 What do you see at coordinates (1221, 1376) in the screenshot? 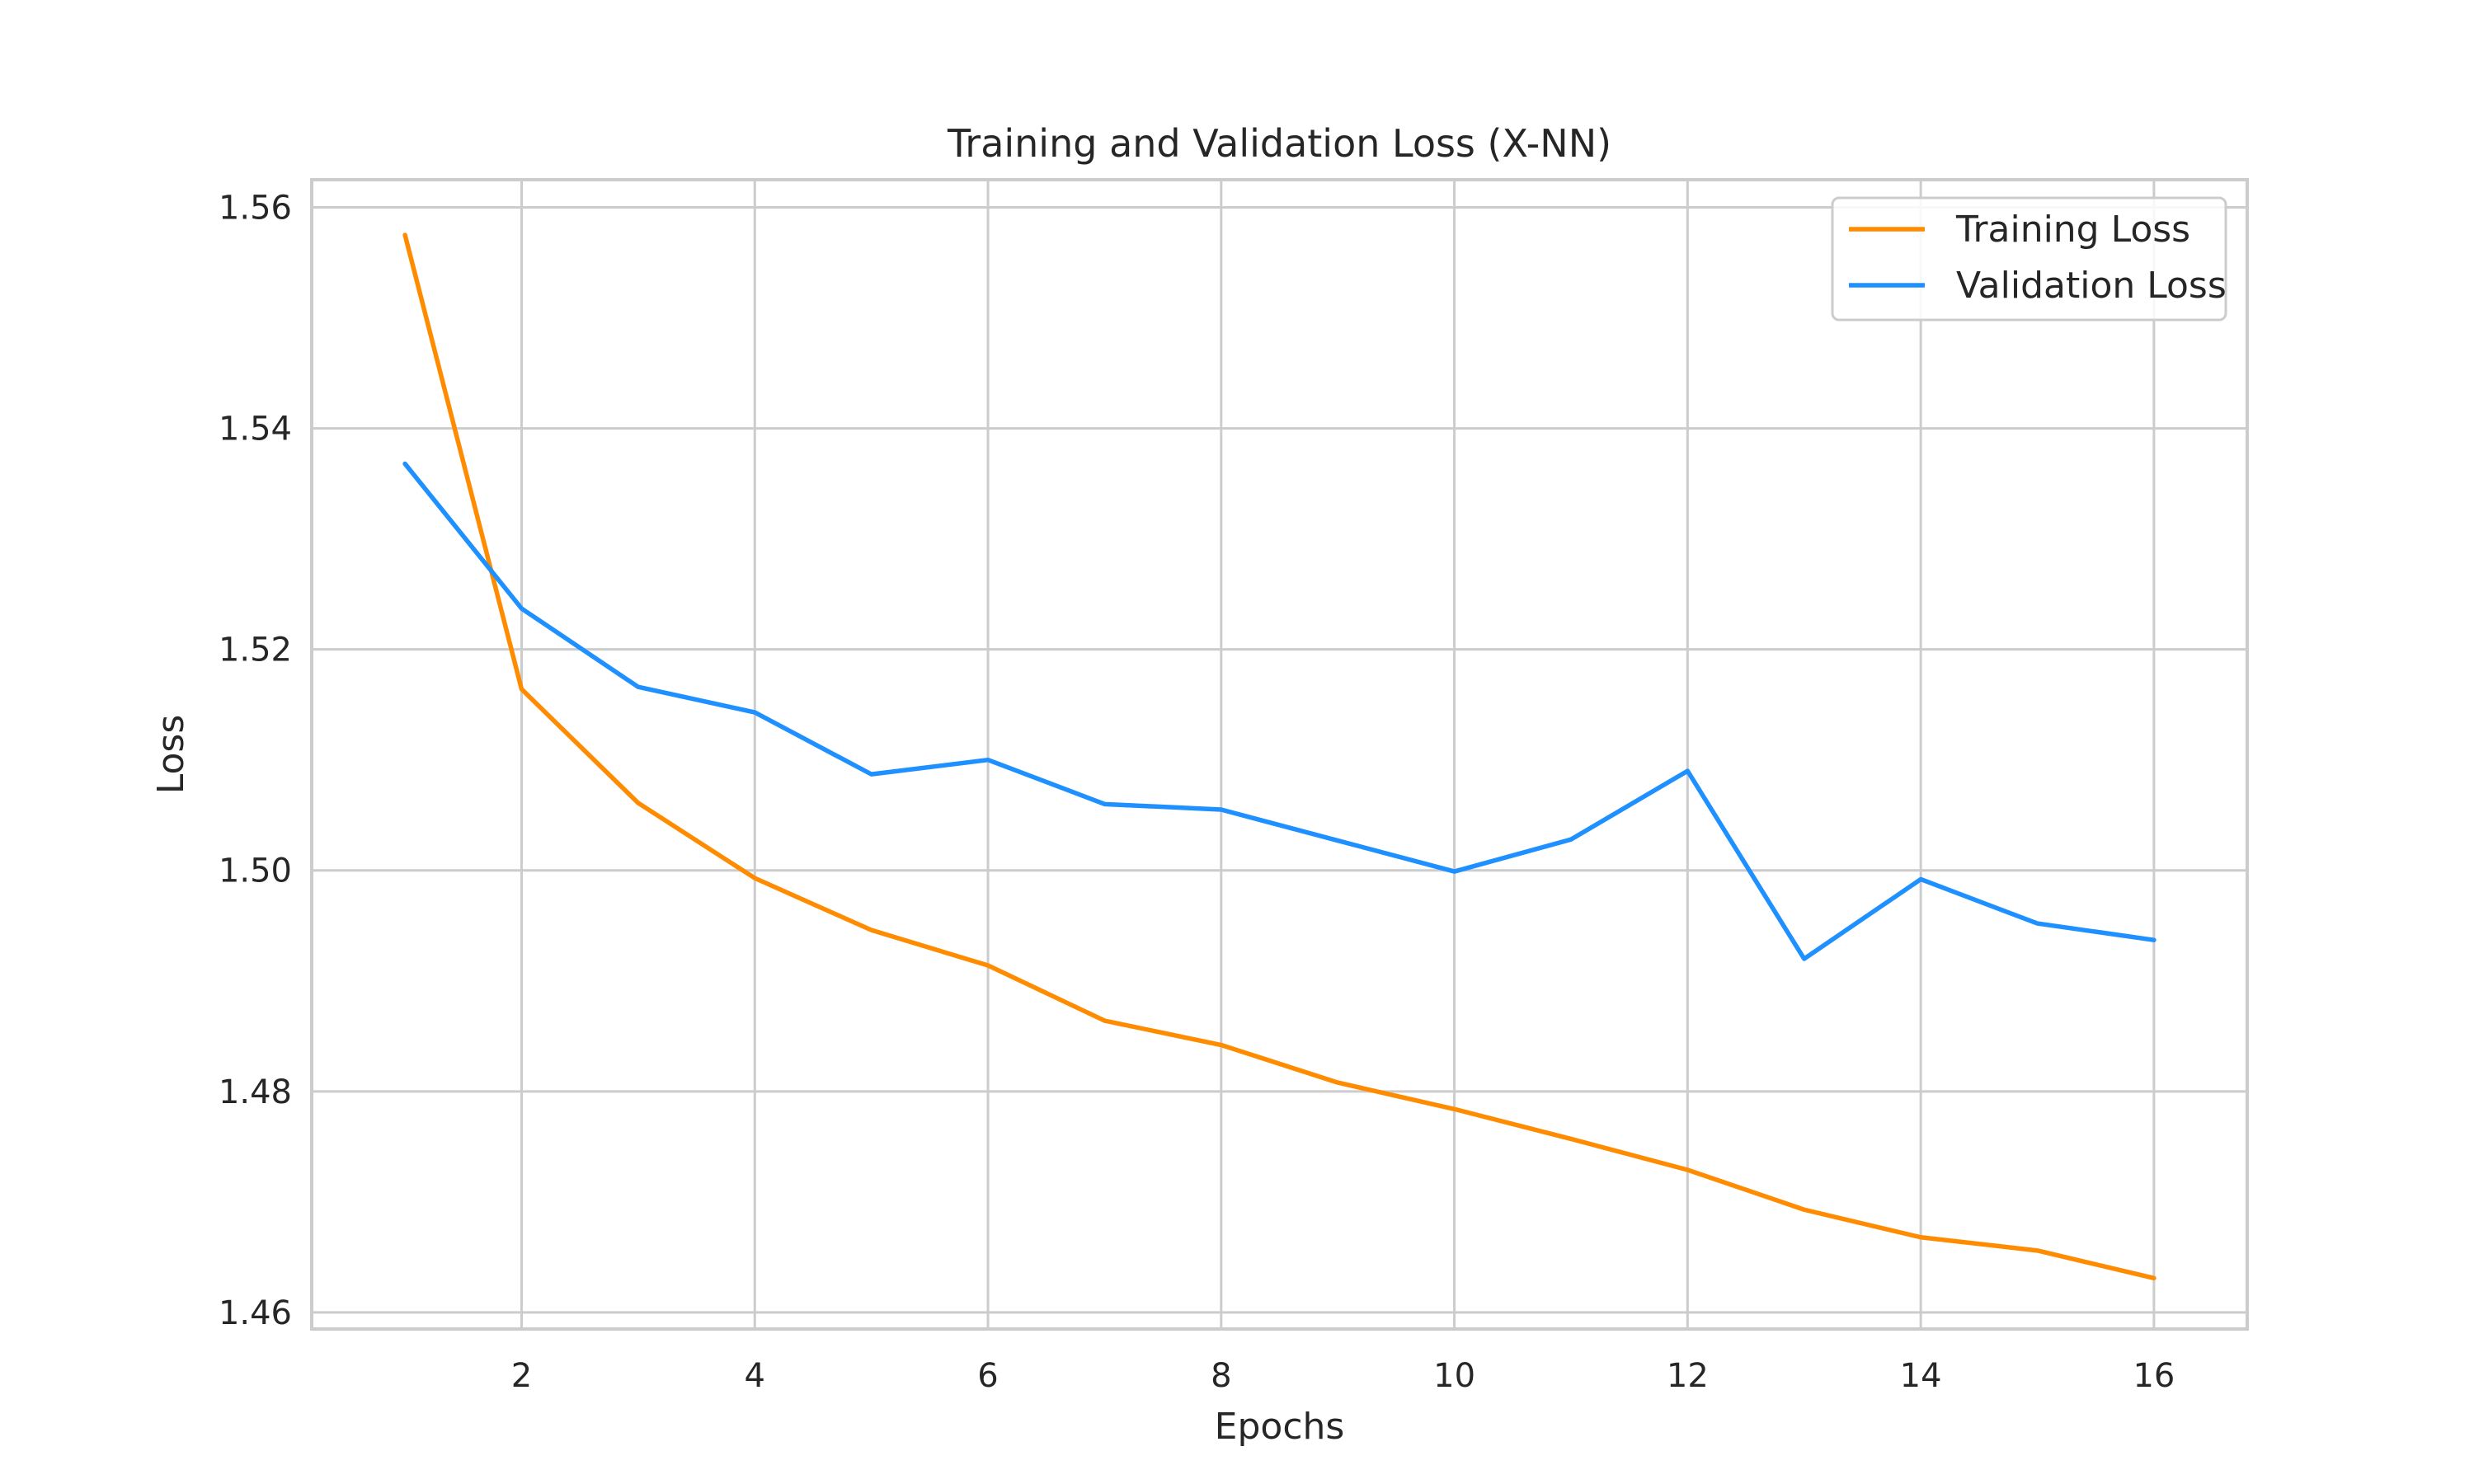
I see `x-tick-label: 8` at bounding box center [1221, 1376].